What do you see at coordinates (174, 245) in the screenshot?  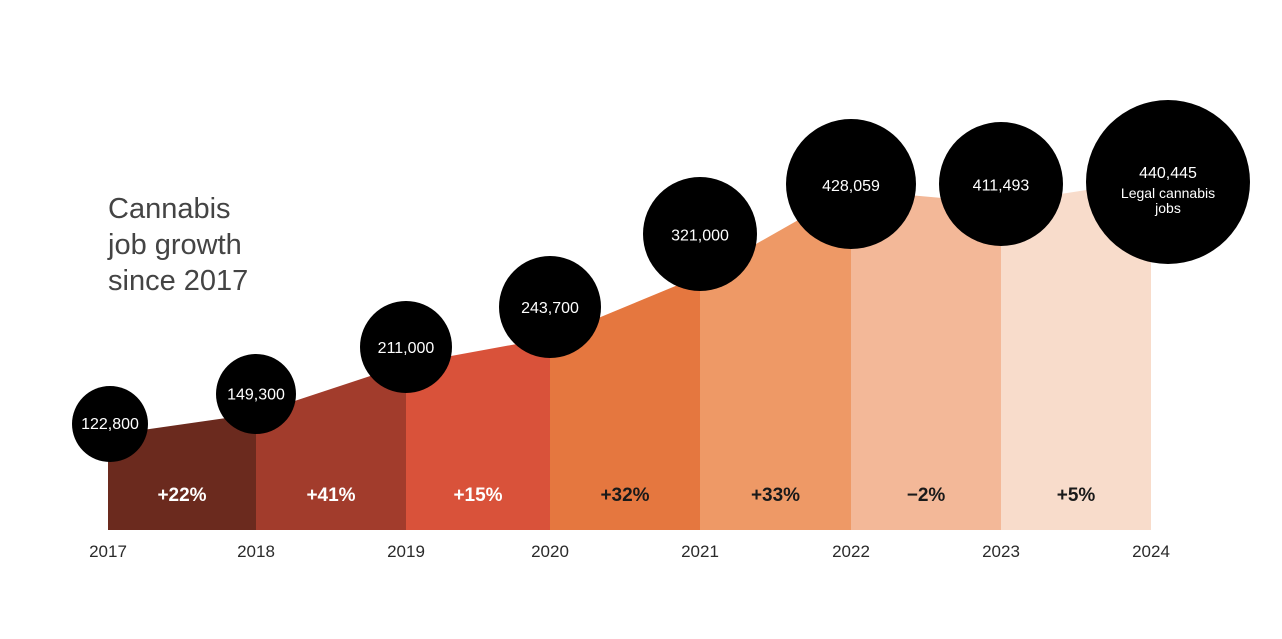 I see `title-line-2: job growth` at bounding box center [174, 245].